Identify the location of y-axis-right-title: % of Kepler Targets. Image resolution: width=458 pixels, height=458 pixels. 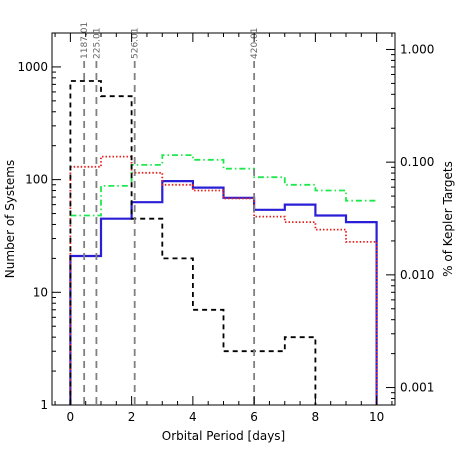
(448, 219).